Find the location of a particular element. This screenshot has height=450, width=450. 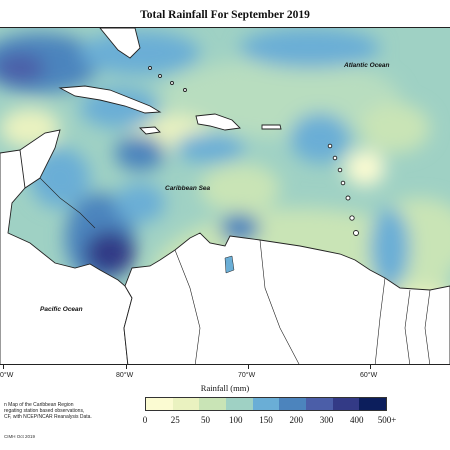

atlantic-ocean-label: Atlantic Ocean is located at coordinates (367, 65).